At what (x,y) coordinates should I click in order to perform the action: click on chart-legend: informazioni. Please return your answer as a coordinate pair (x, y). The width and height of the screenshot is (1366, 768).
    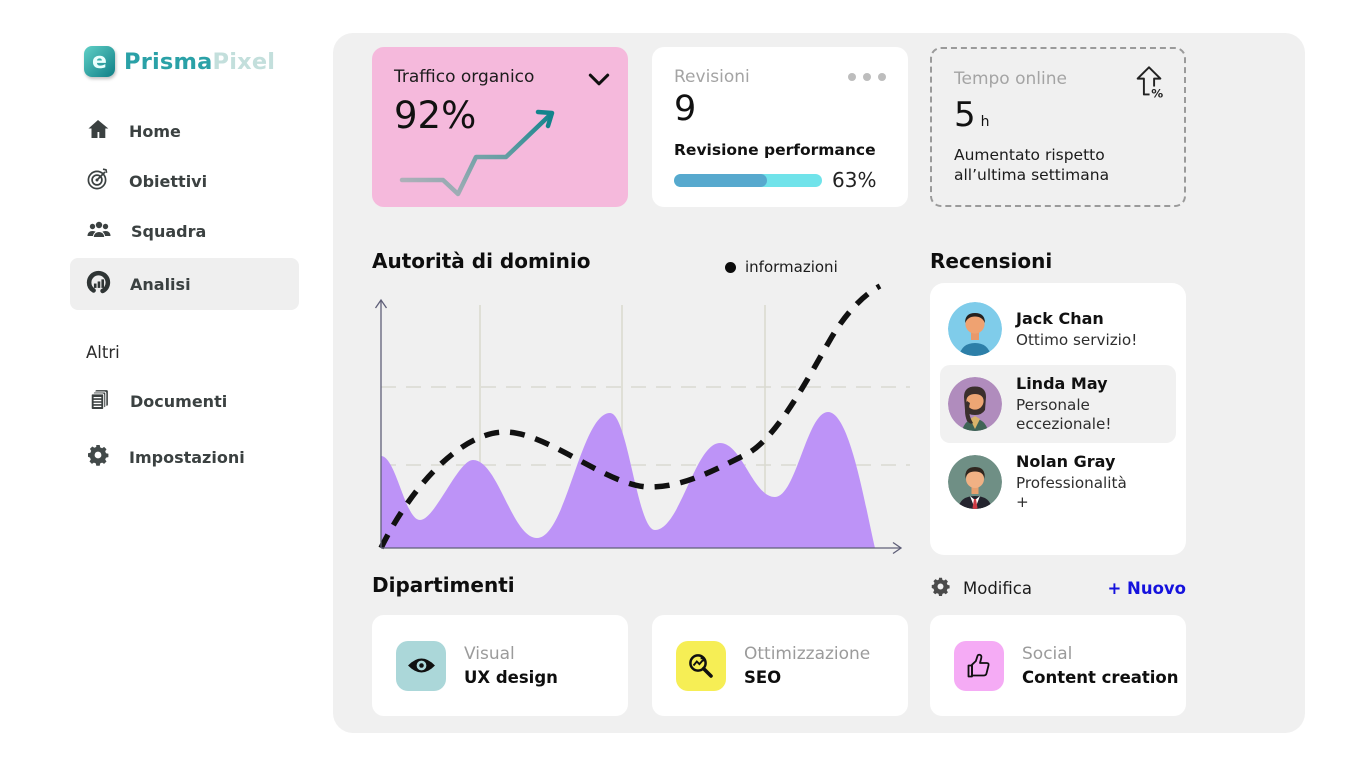
    Looking at the image, I should click on (781, 267).